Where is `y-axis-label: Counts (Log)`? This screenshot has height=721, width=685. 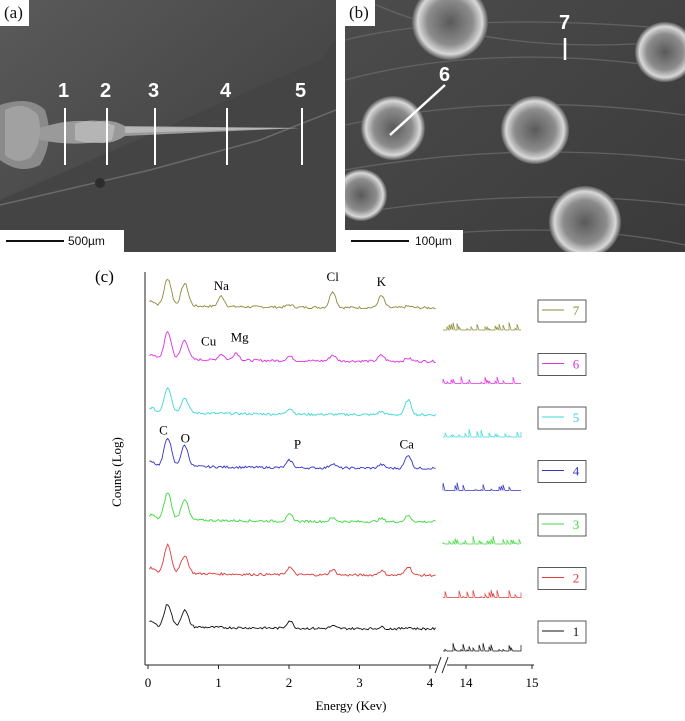
y-axis-label: Counts (Log) is located at coordinates (116, 472).